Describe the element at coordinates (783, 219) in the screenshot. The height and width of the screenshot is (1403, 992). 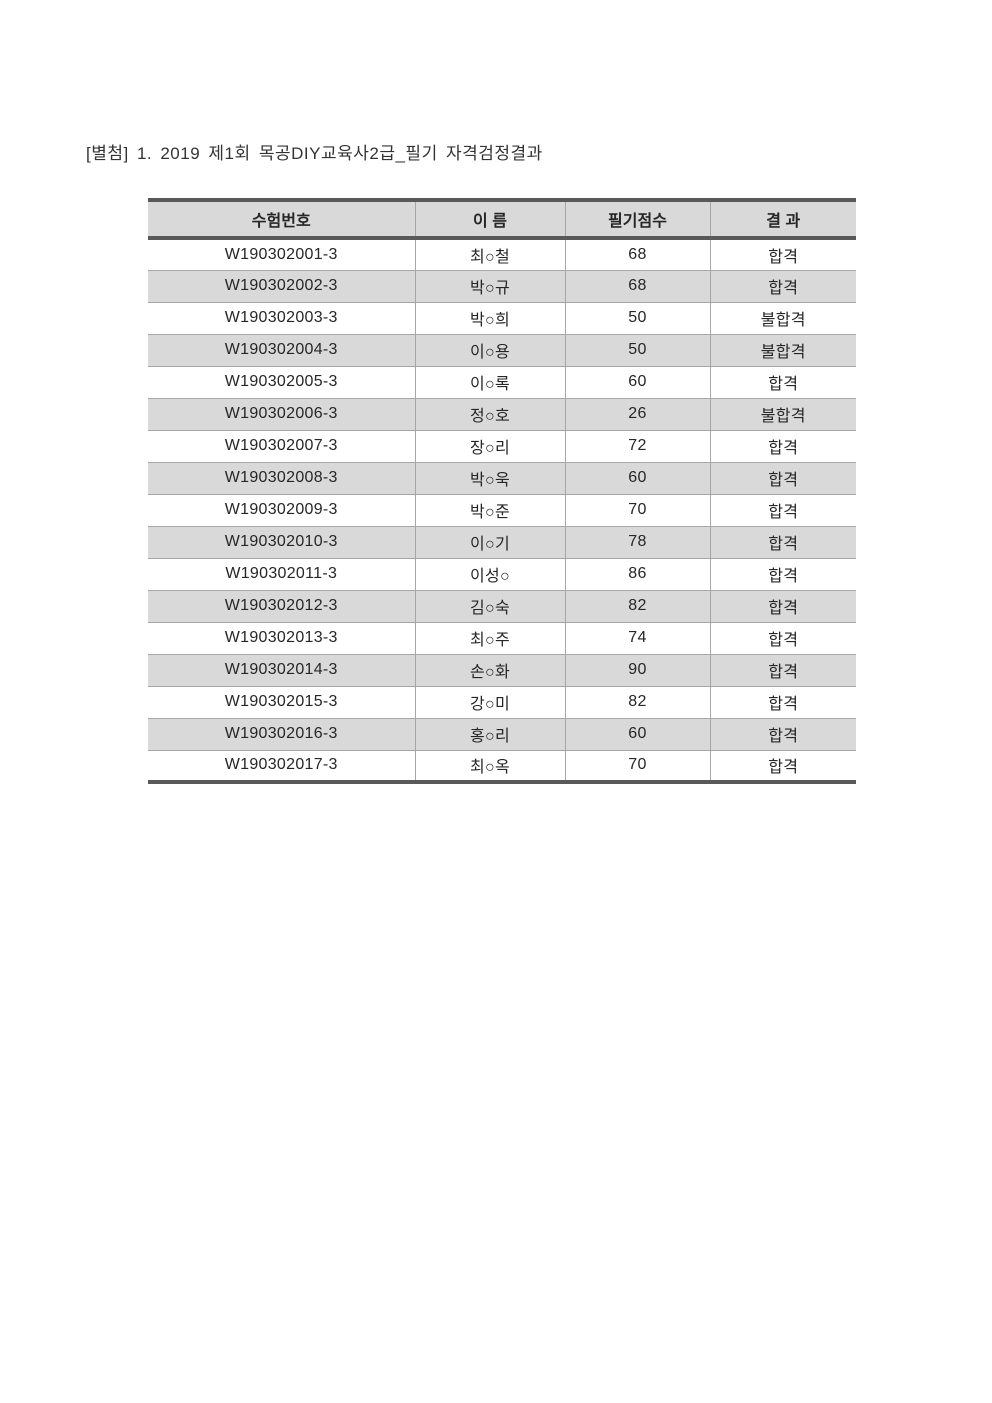
I see `column-header-result: 결 과` at that location.